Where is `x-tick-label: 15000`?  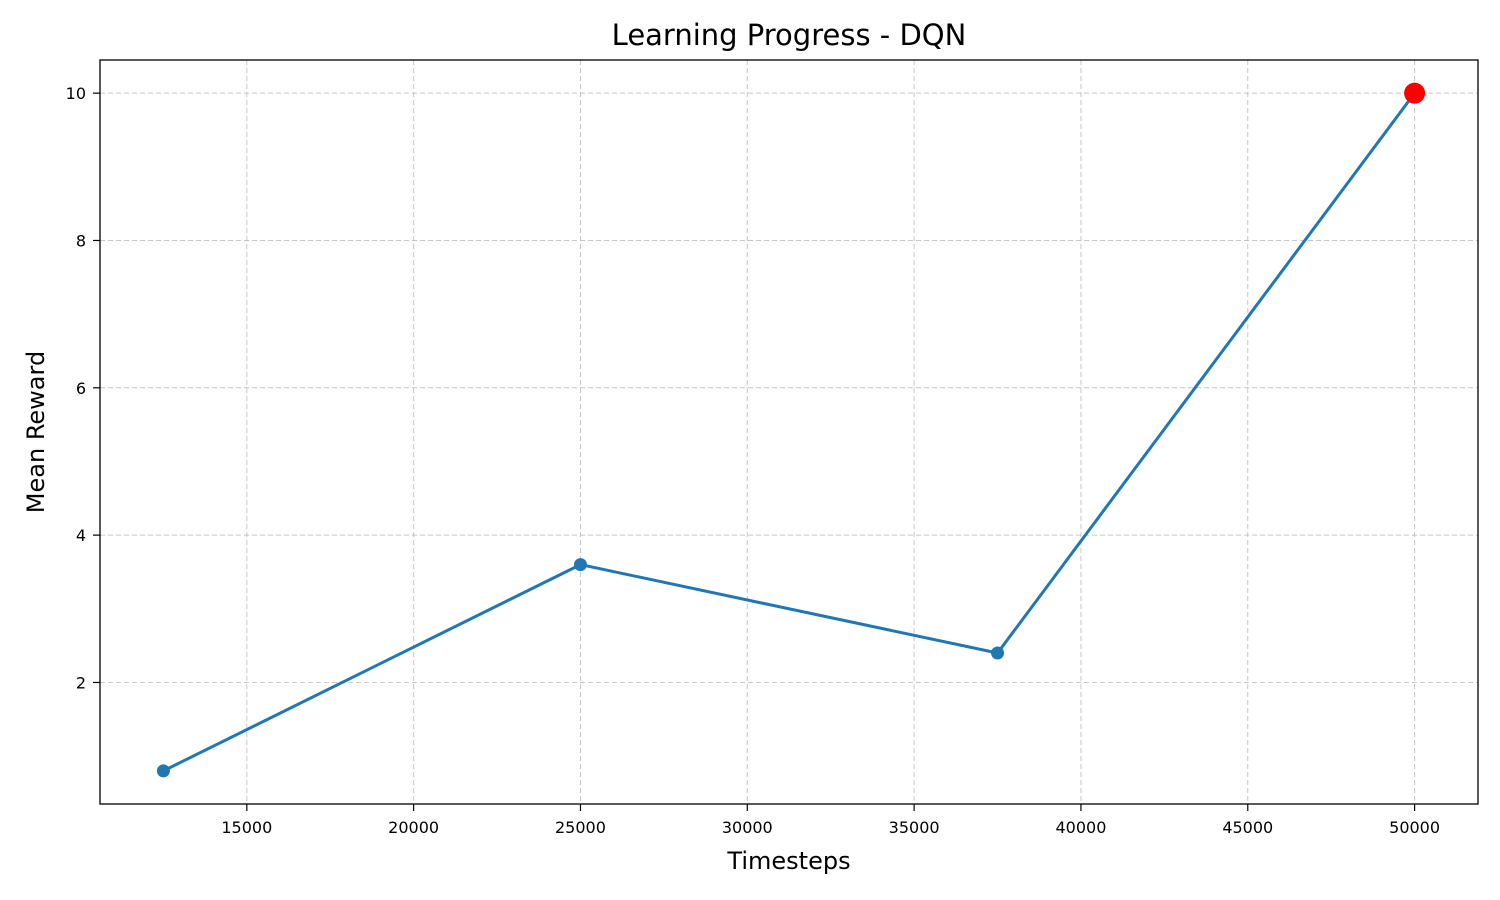
x-tick-label: 15000 is located at coordinates (246, 827).